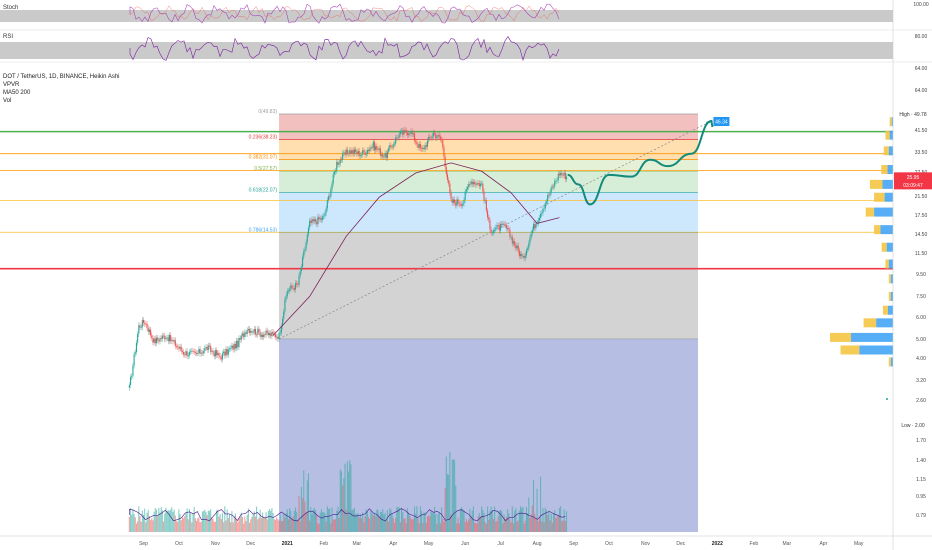 This screenshot has height=550, width=932. What do you see at coordinates (921, 480) in the screenshot?
I see `price-tick-label: 1.15` at bounding box center [921, 480].